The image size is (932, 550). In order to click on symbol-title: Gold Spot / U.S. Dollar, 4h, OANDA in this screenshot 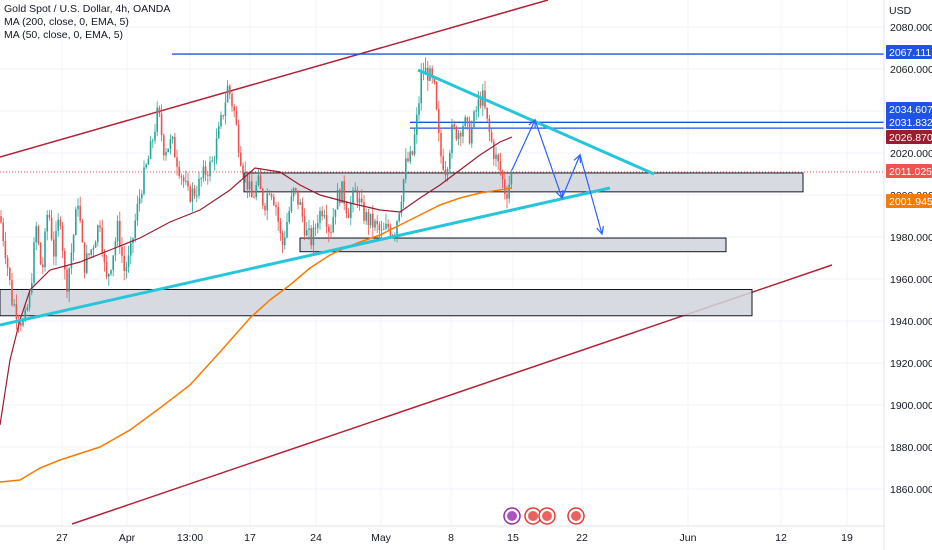, I will do `click(87, 9)`.